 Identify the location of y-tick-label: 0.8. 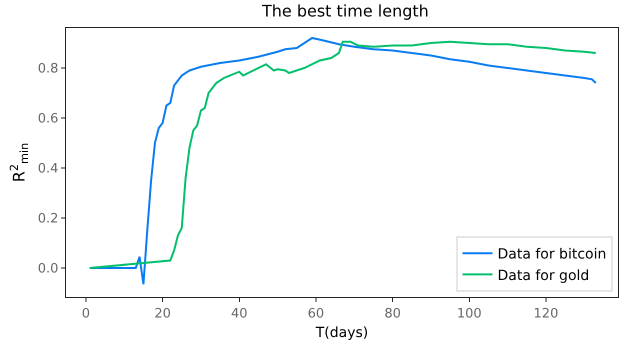
(48, 69).